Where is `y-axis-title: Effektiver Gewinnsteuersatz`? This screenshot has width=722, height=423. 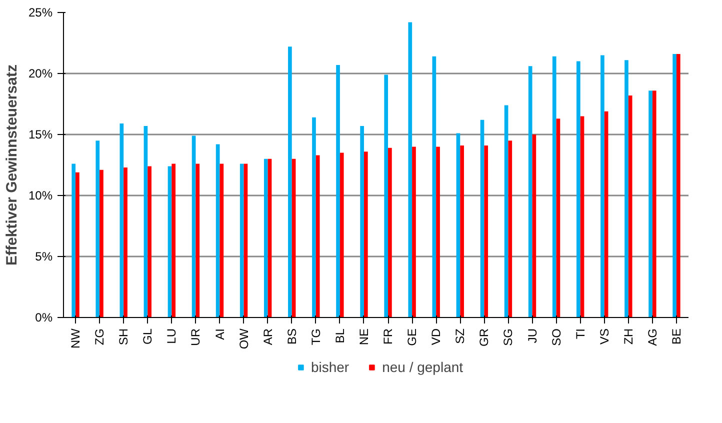 y-axis-title: Effektiver Gewinnsteuersatz is located at coordinates (11, 165).